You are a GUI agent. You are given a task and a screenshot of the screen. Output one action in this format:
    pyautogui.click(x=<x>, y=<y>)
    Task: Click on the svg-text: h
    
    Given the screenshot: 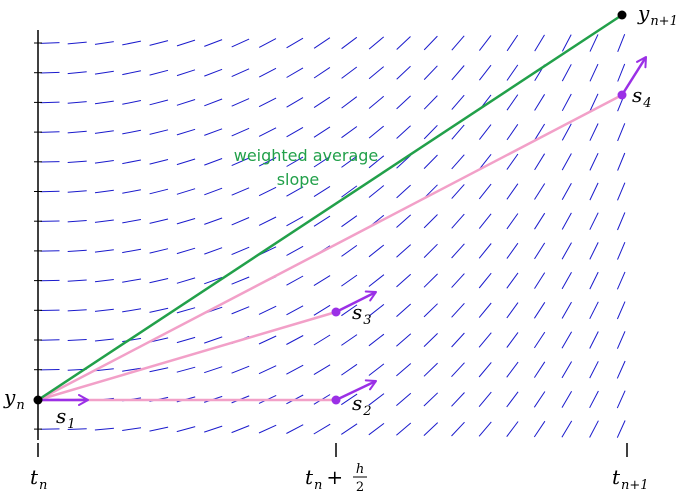 What is the action you would take?
    pyautogui.click(x=360, y=469)
    